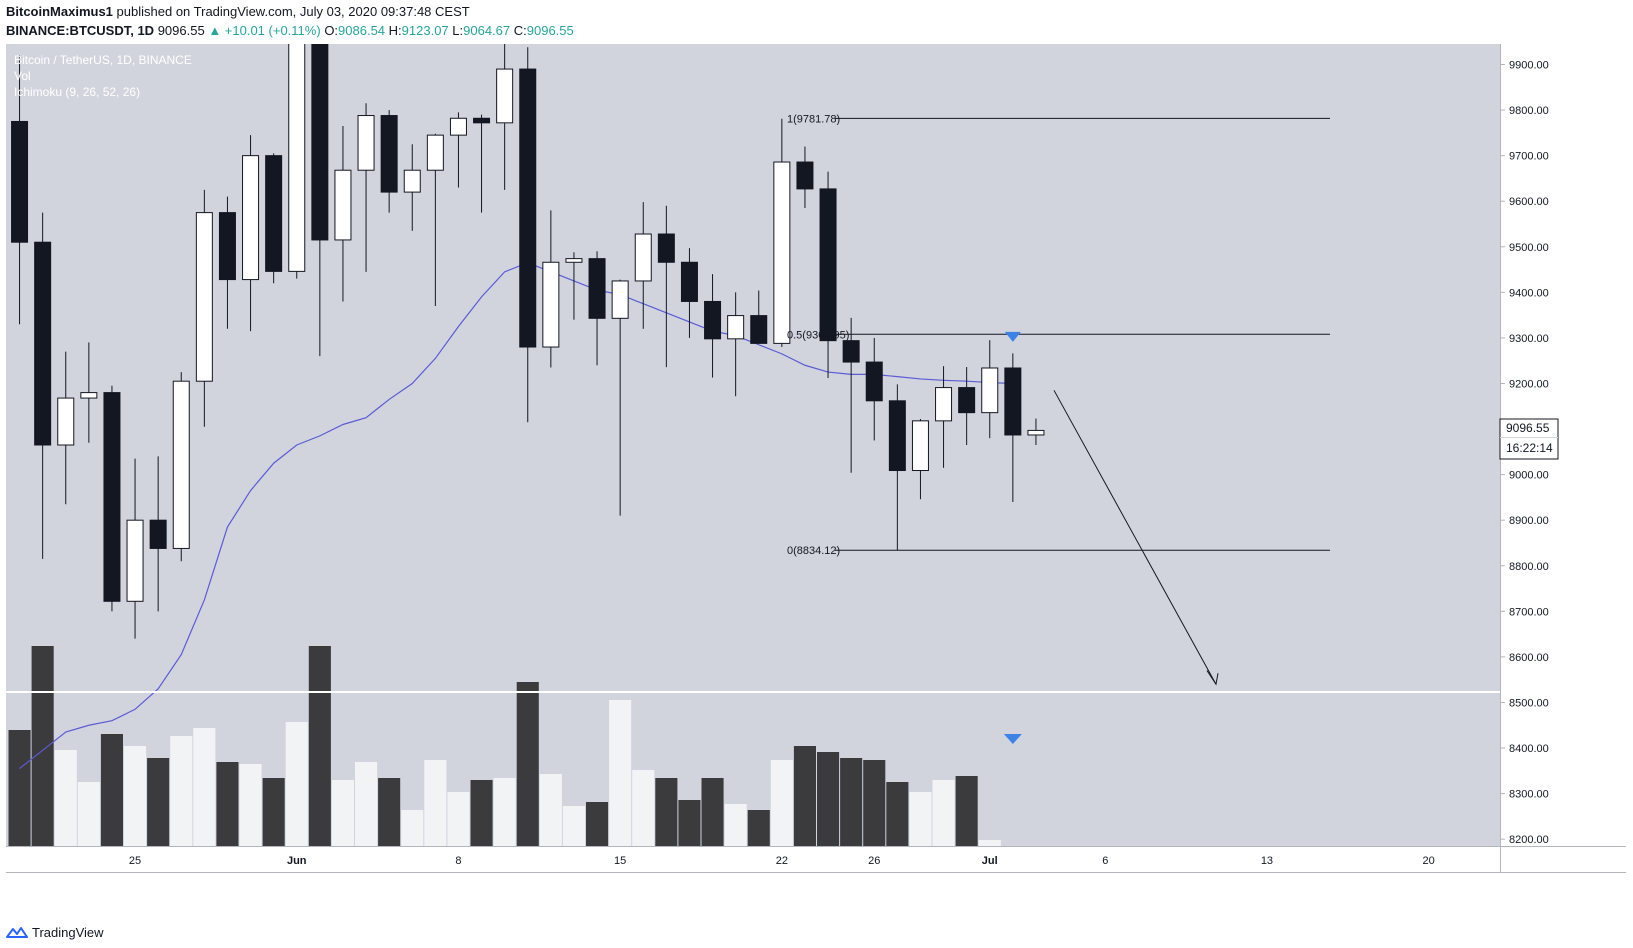 Image resolution: width=1633 pixels, height=948 pixels. What do you see at coordinates (1529, 448) in the screenshot?
I see `last-price-tag-countdown: 16:22:14` at bounding box center [1529, 448].